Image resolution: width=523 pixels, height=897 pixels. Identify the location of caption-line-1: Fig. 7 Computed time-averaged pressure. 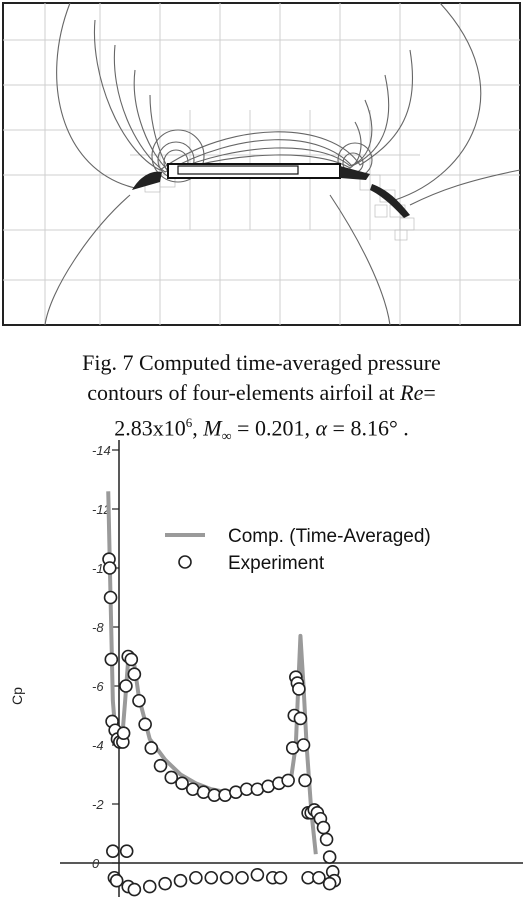
(261, 362).